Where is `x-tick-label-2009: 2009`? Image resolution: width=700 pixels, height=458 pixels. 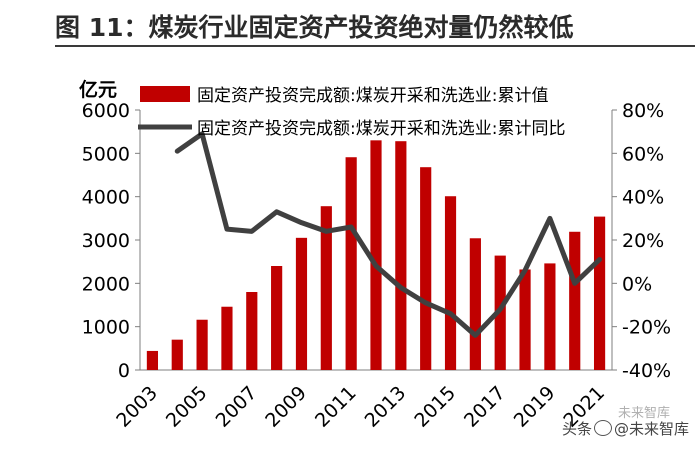
x-tick-label-2009: 2009 is located at coordinates (286, 407).